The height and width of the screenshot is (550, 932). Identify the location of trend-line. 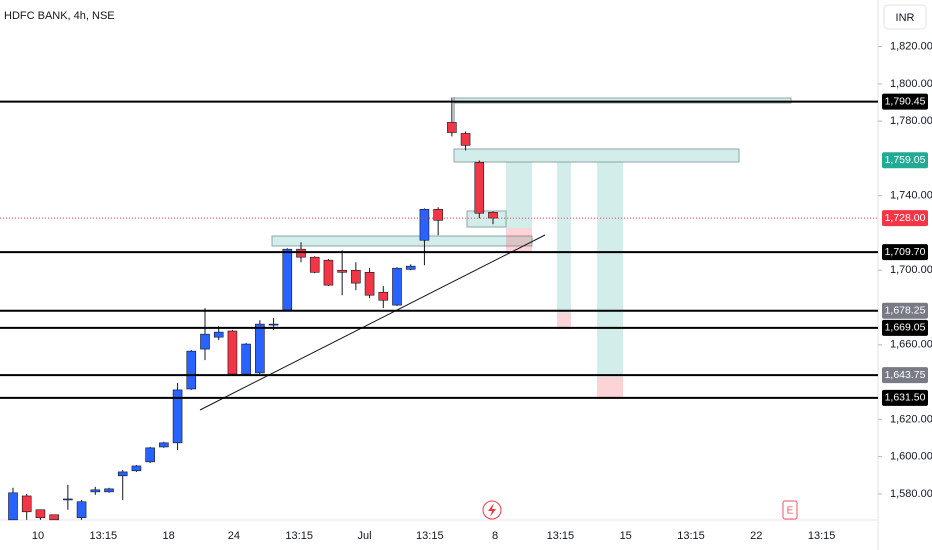
(372, 322).